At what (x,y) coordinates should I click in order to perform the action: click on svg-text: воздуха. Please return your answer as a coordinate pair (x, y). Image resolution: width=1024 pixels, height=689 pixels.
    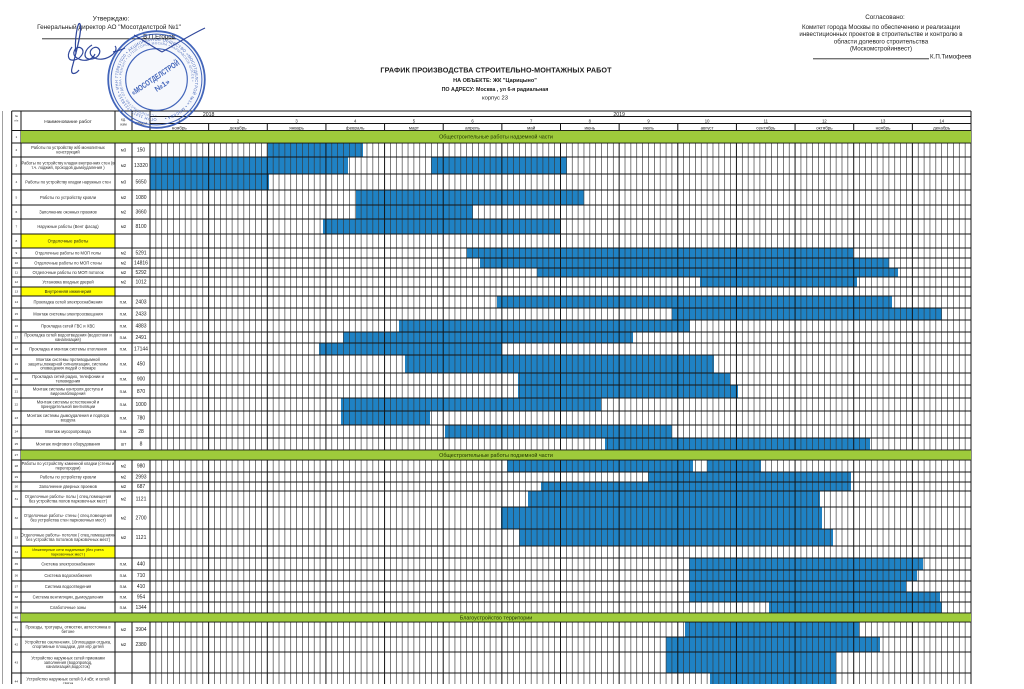
    Looking at the image, I should click on (69, 420).